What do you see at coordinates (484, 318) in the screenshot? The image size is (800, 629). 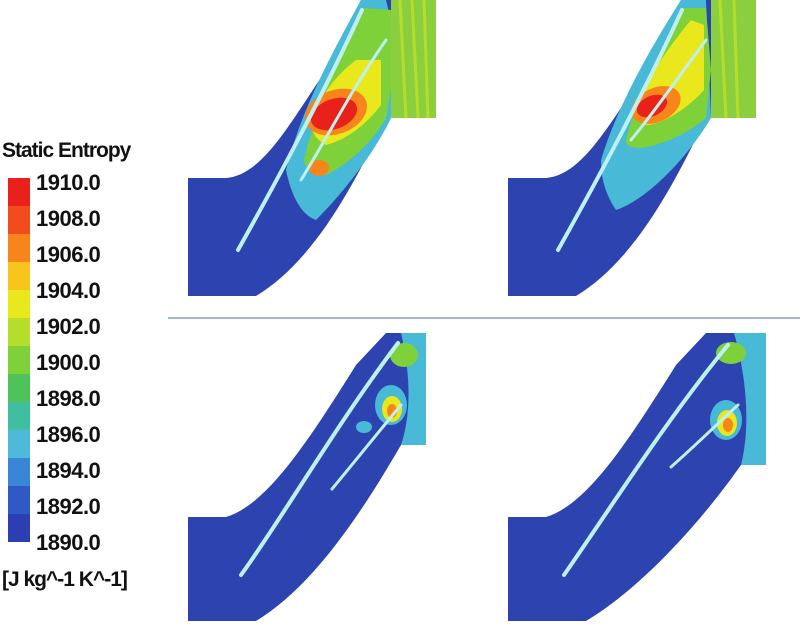 I see `panel-divider` at bounding box center [484, 318].